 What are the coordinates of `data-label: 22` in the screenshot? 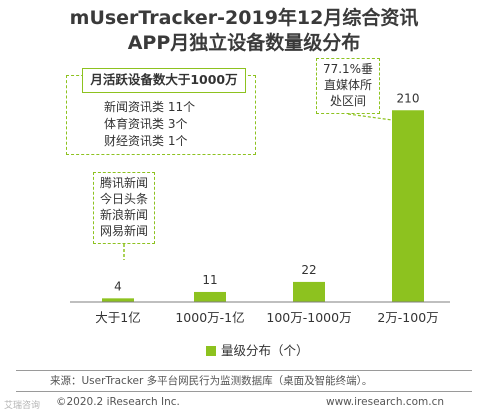 It's located at (308, 270).